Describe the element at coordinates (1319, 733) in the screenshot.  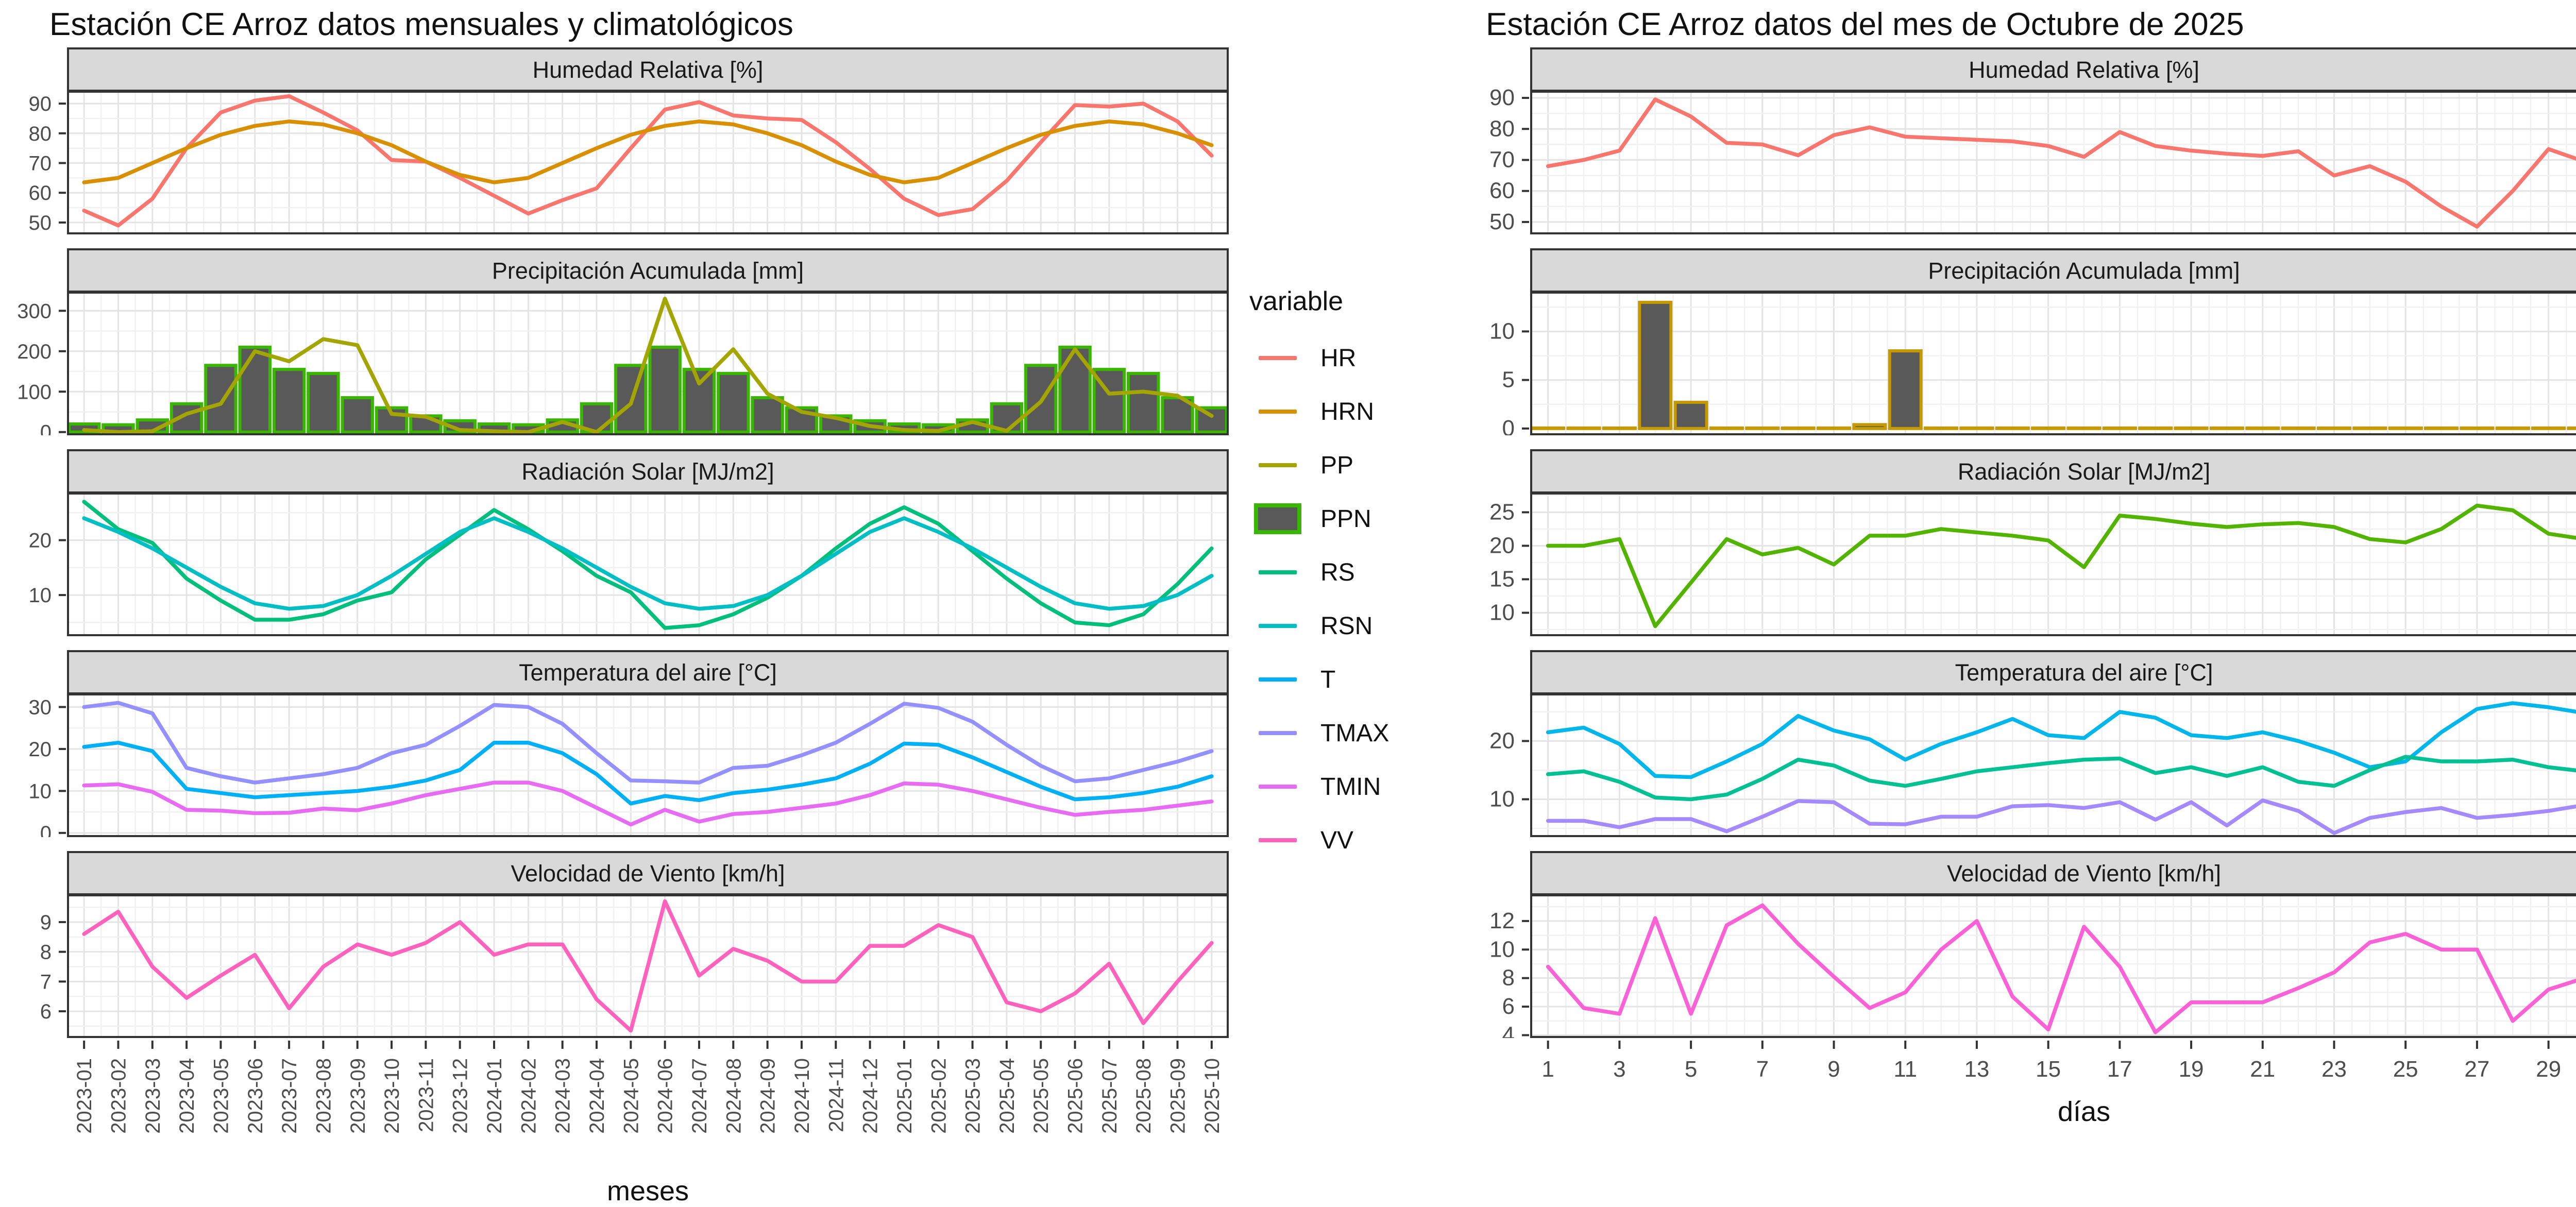
I see `legend-item-TMAX: TMAX` at that location.